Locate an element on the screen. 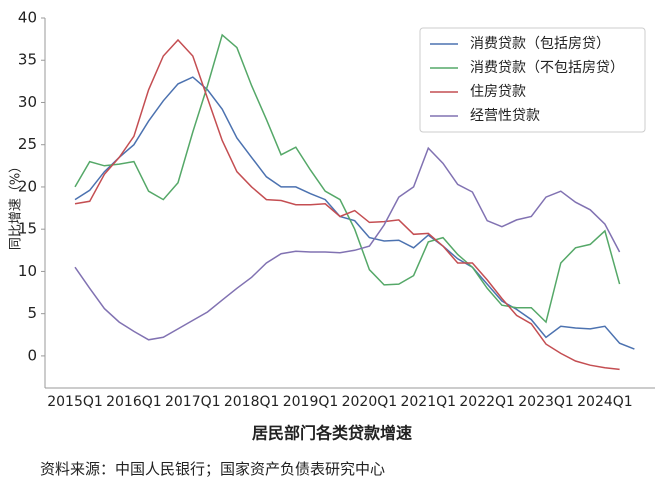 This screenshot has height=500, width=664. x-tick-label: 2024Q1 is located at coordinates (605, 402).